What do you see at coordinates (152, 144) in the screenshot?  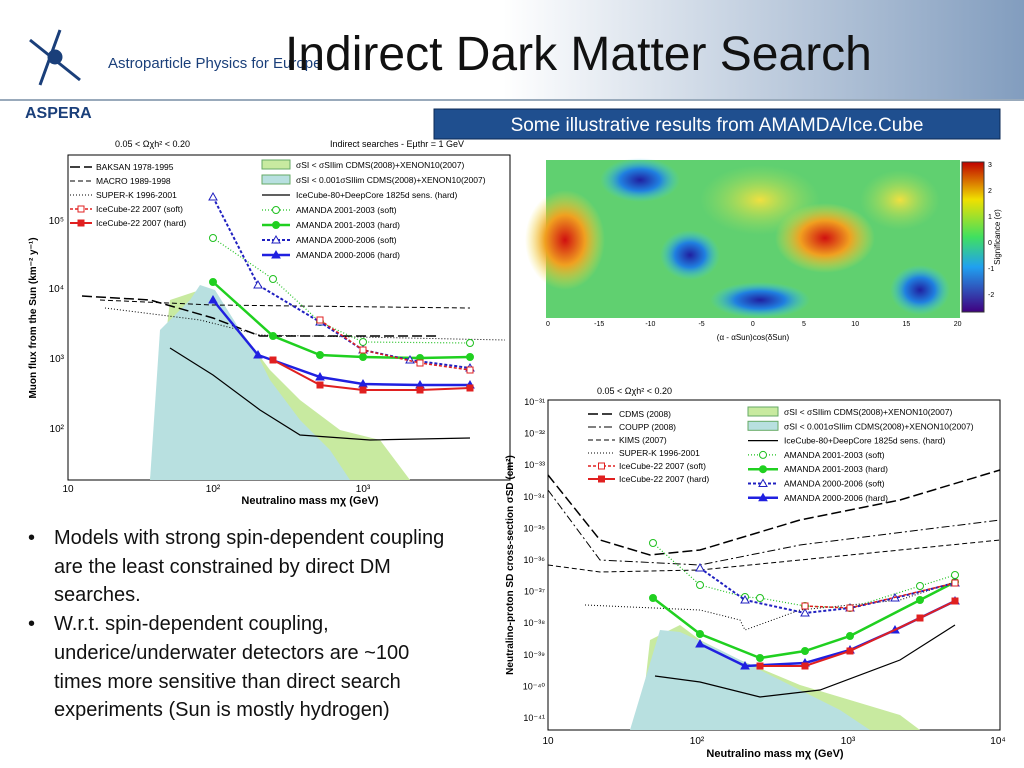 I see `flux-cut: 0.05 < Ωχh² < 0.20` at bounding box center [152, 144].